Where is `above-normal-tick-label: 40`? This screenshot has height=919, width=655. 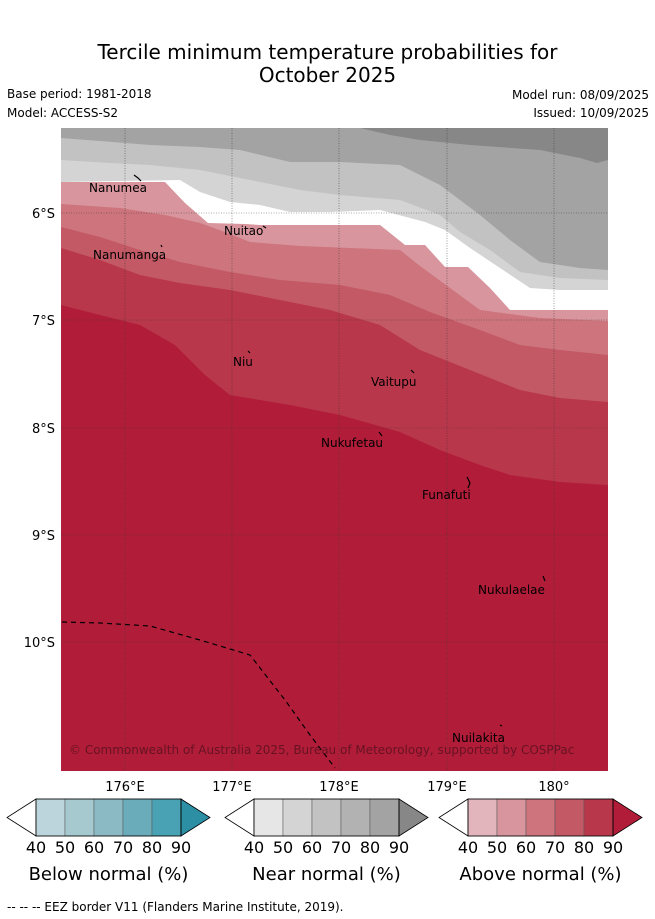
above-normal-tick-label: 40 is located at coordinates (468, 847).